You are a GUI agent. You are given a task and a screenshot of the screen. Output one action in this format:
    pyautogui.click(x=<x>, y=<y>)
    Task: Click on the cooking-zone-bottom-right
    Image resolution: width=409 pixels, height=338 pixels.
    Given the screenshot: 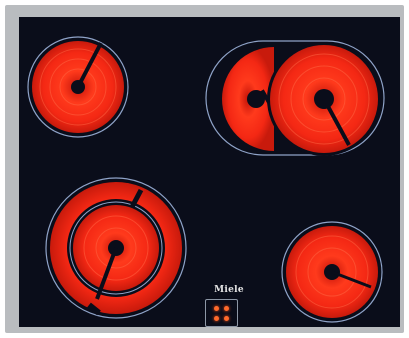 What is the action you would take?
    pyautogui.click(x=332, y=272)
    